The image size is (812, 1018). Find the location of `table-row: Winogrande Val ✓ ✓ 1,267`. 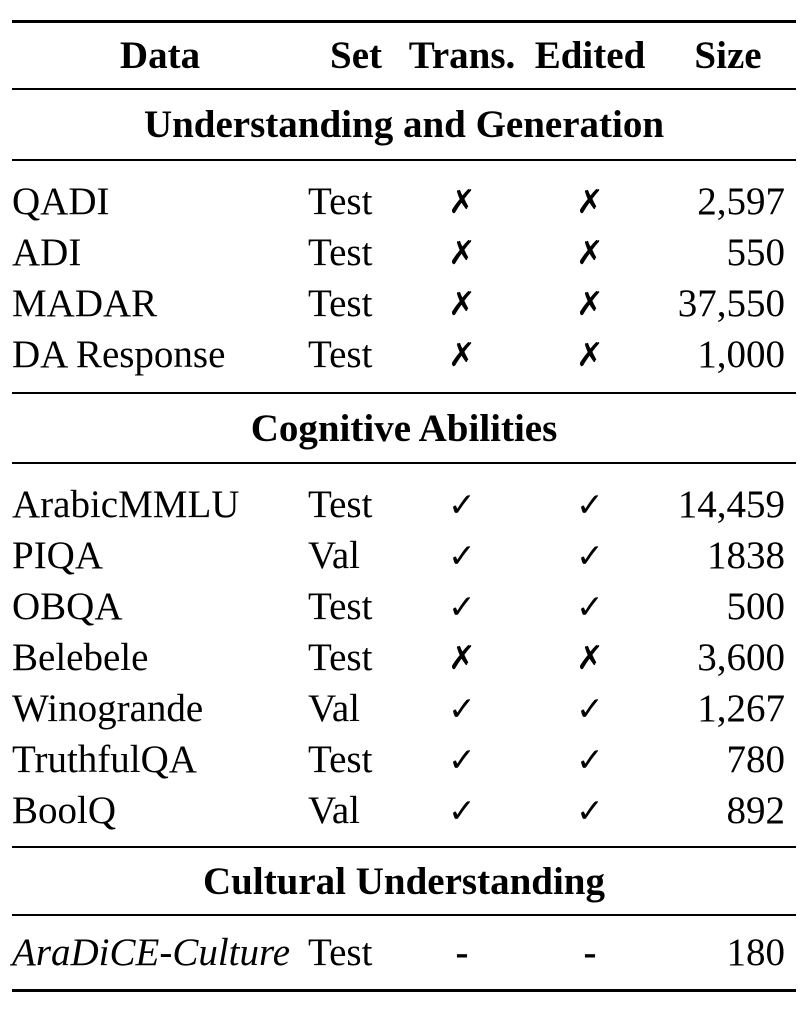

table-row: Winogrande Val ✓ ✓ 1,267 is located at coordinates (404, 708).